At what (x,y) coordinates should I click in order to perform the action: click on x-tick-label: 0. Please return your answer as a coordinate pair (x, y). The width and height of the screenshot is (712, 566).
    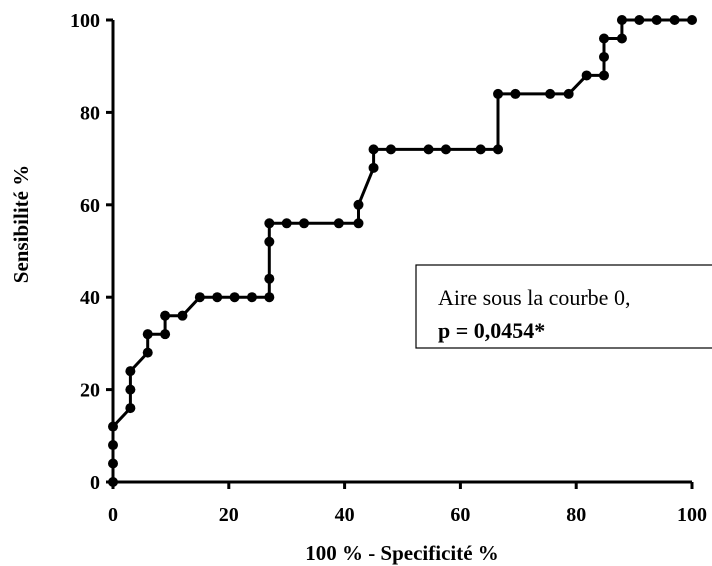
    Looking at the image, I should click on (113, 515).